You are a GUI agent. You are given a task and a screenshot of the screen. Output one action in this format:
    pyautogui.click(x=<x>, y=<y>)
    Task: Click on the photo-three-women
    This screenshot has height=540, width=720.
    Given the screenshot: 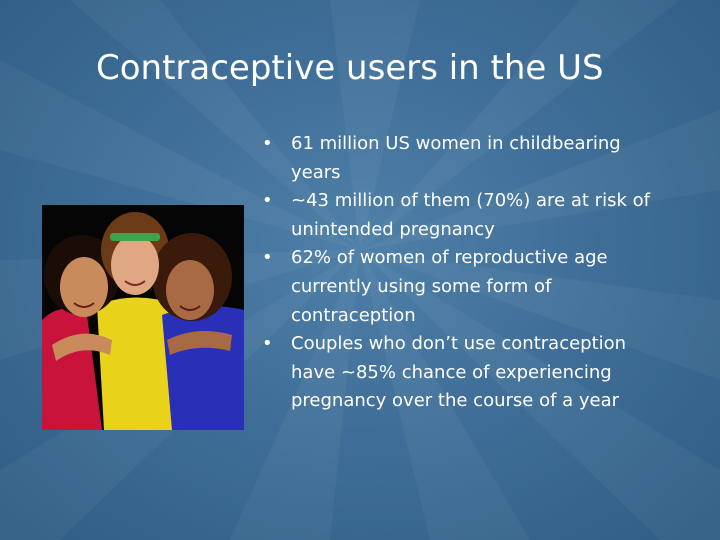 What is the action you would take?
    pyautogui.click(x=143, y=317)
    